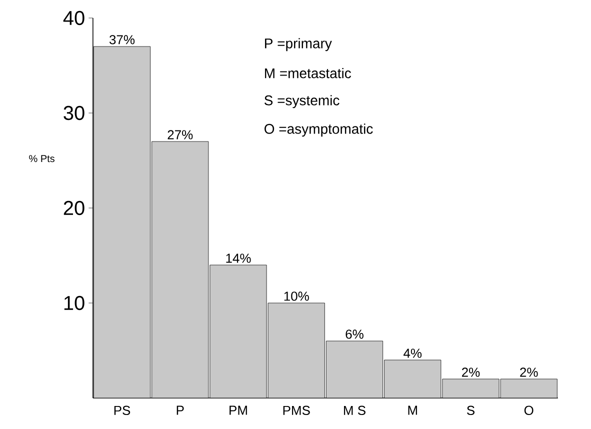 Image resolution: width=591 pixels, height=429 pixels. What do you see at coordinates (41, 158) in the screenshot?
I see `y-axis-title: % Pts` at bounding box center [41, 158].